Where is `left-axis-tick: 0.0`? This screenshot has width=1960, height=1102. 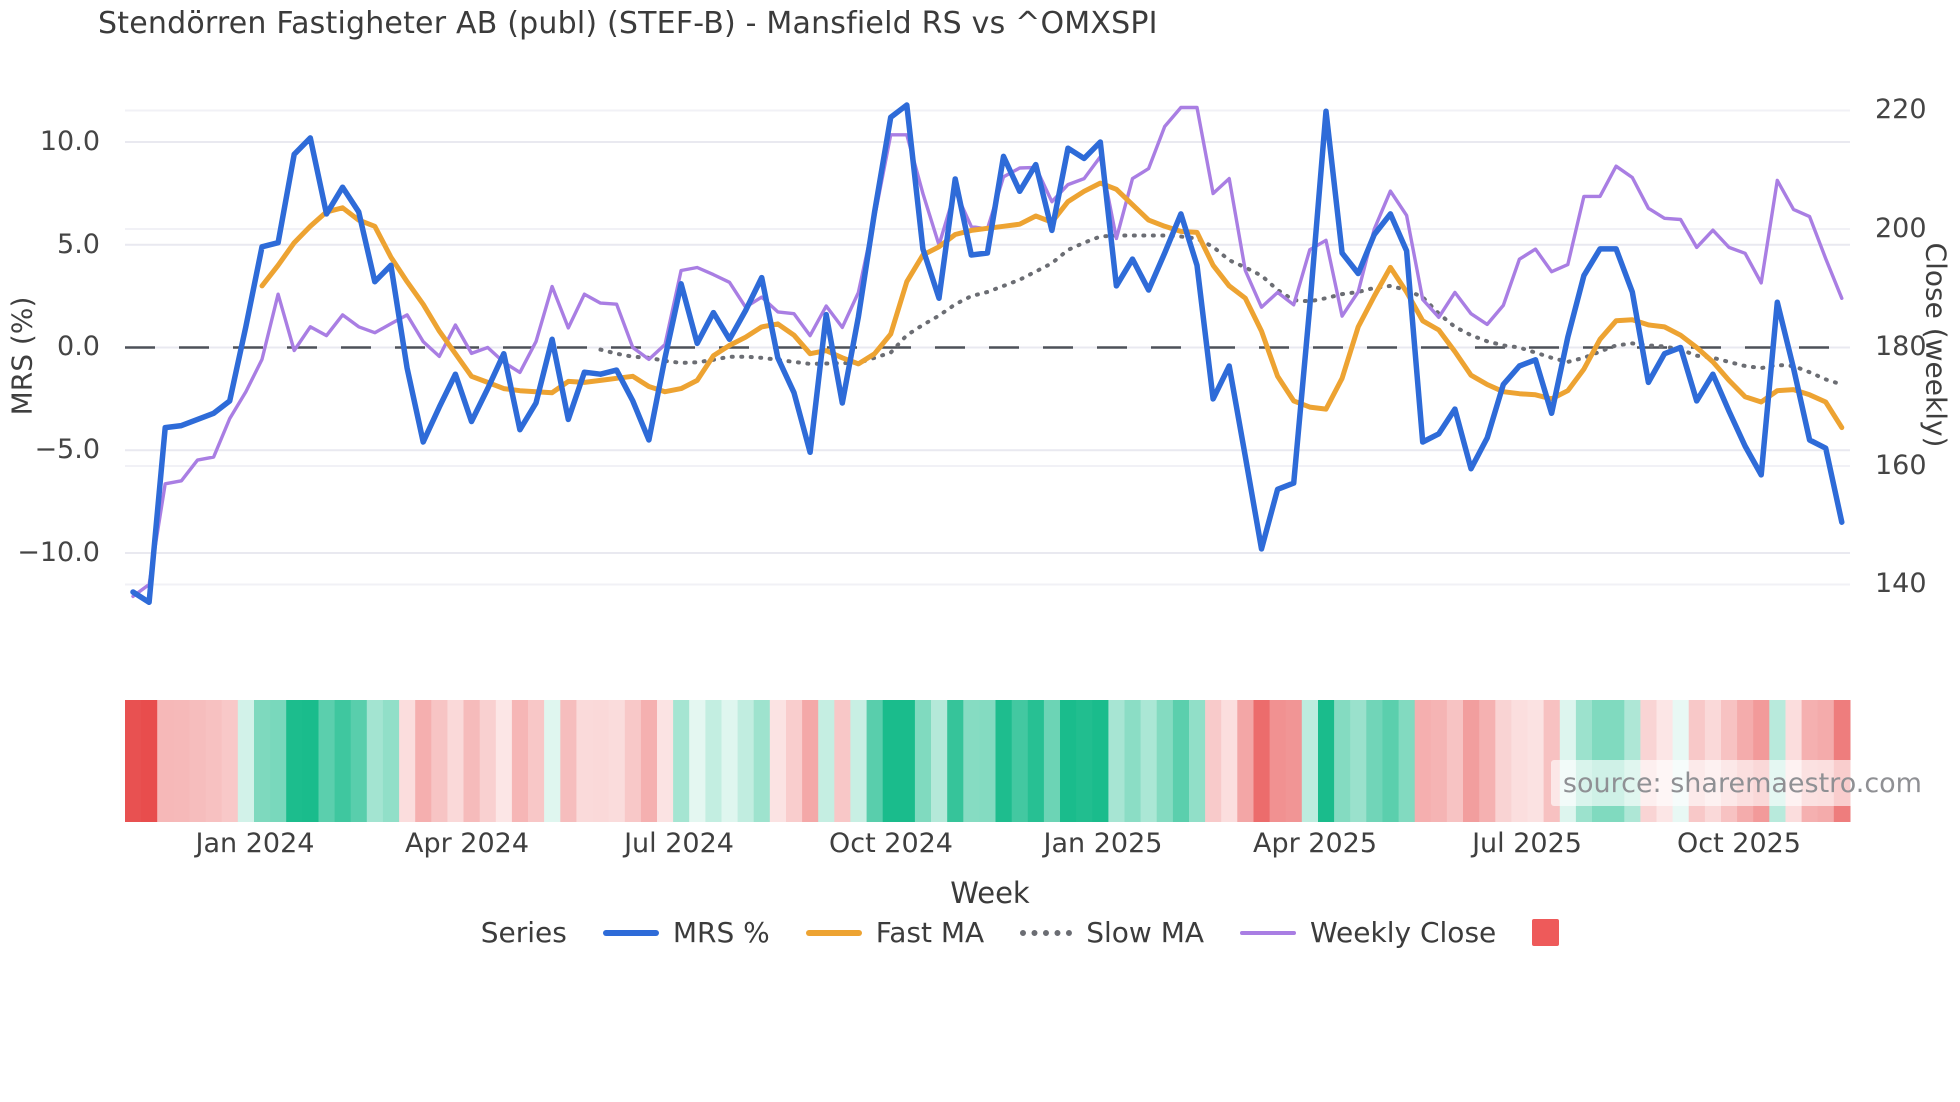 left-axis-tick: 0.0 is located at coordinates (78, 346).